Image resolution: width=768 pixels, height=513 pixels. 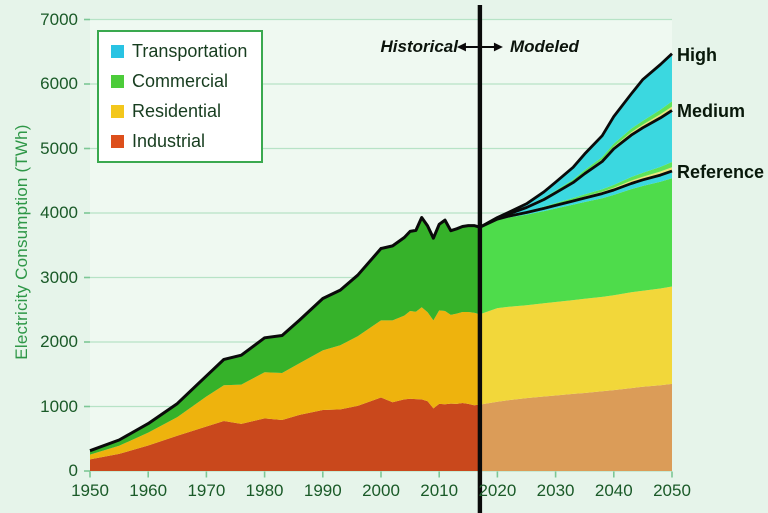 I want to click on legend-swatch-transportation-icon, so click(x=117, y=51).